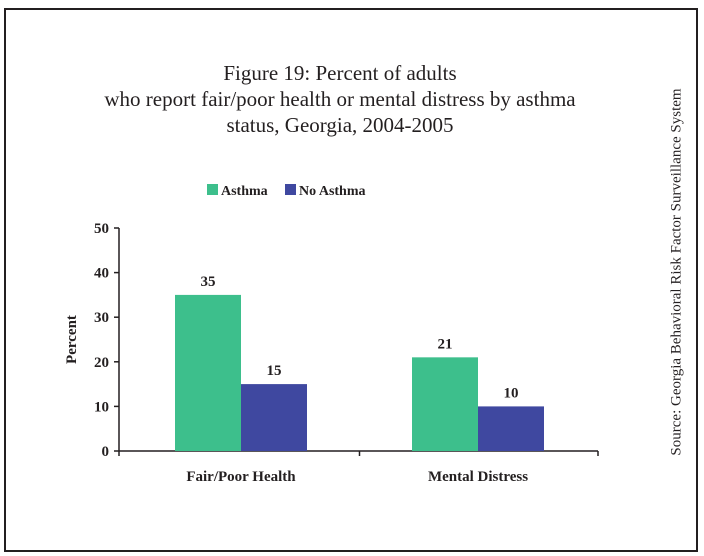 The height and width of the screenshot is (556, 704). What do you see at coordinates (208, 282) in the screenshot?
I see `data-label: 35` at bounding box center [208, 282].